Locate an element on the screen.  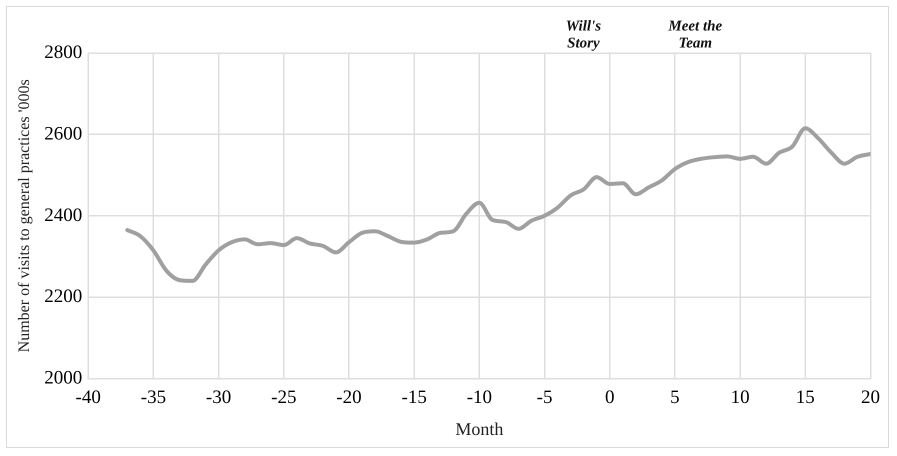
x-tick-label: 15 is located at coordinates (805, 397).